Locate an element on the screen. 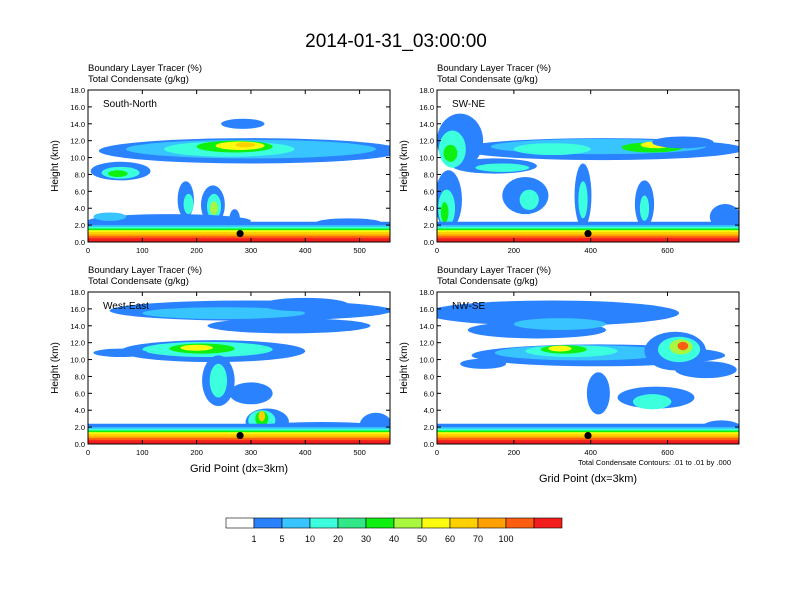 The width and height of the screenshot is (792, 612). x-axis-title: Grid Point (dx=3km) is located at coordinates (588, 479).